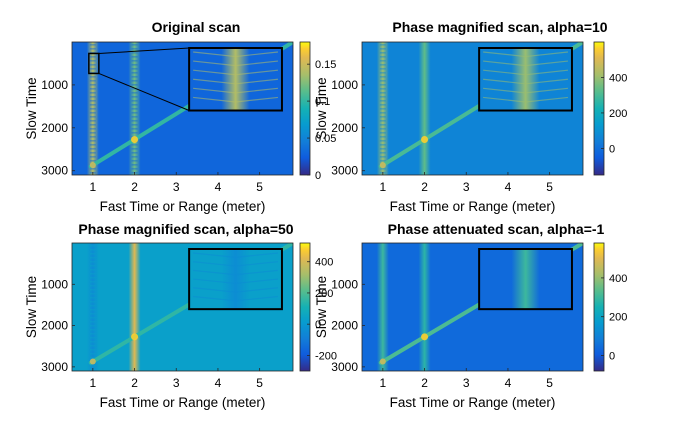 The height and width of the screenshot is (438, 680). What do you see at coordinates (94, 63) in the screenshot?
I see `zoom-source-box` at bounding box center [94, 63].